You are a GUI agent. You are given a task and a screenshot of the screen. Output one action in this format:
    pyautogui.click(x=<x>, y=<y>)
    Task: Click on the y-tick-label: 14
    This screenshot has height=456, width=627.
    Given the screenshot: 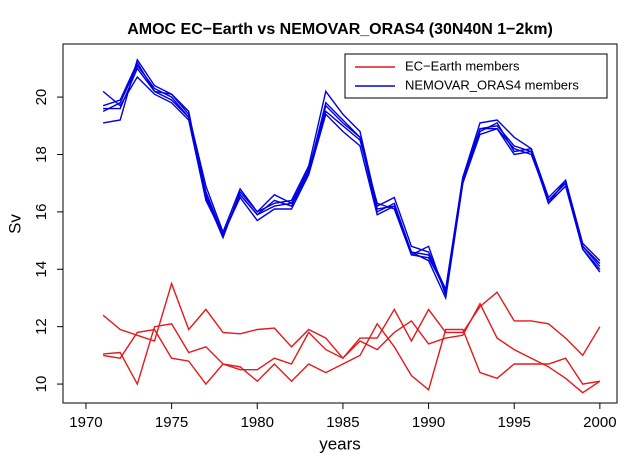 What is the action you would take?
    pyautogui.click(x=41, y=269)
    